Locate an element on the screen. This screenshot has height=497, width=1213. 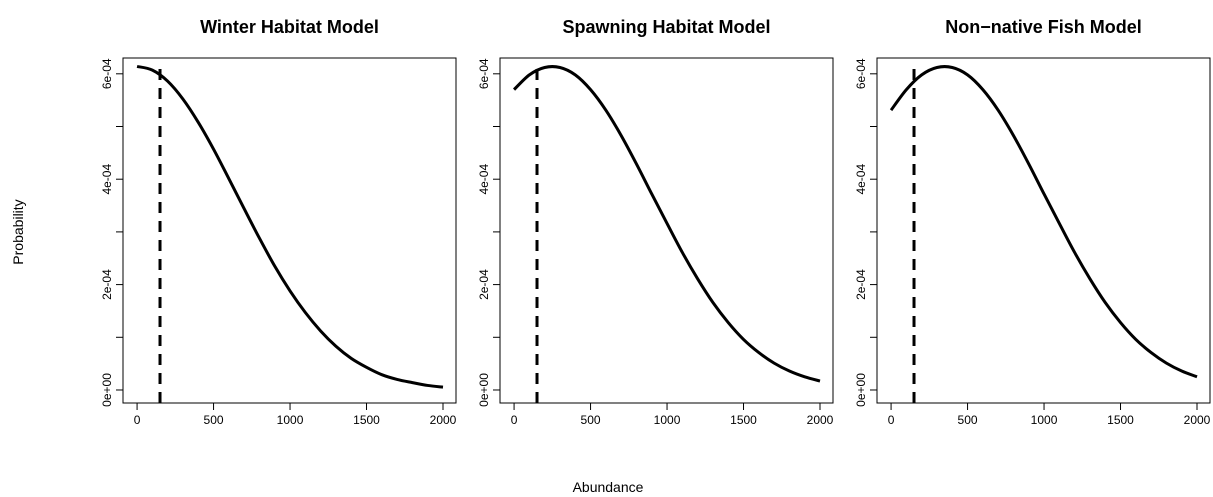
x-axis-label: Abundance is located at coordinates (608, 487).